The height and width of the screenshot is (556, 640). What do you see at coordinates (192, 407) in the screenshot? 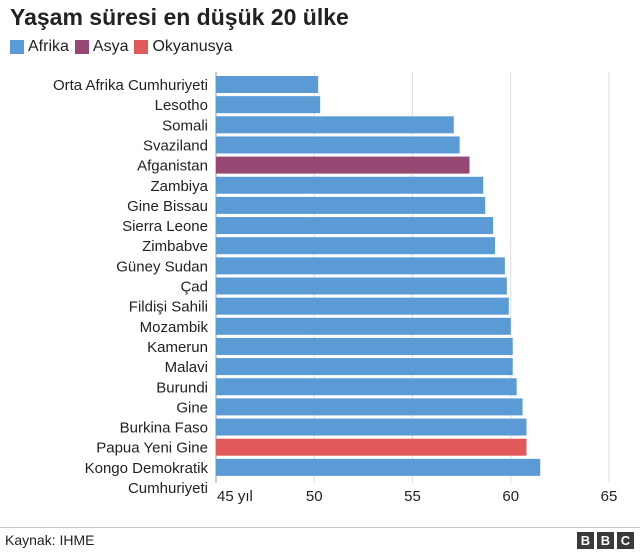
I see `category-label: Gine` at bounding box center [192, 407].